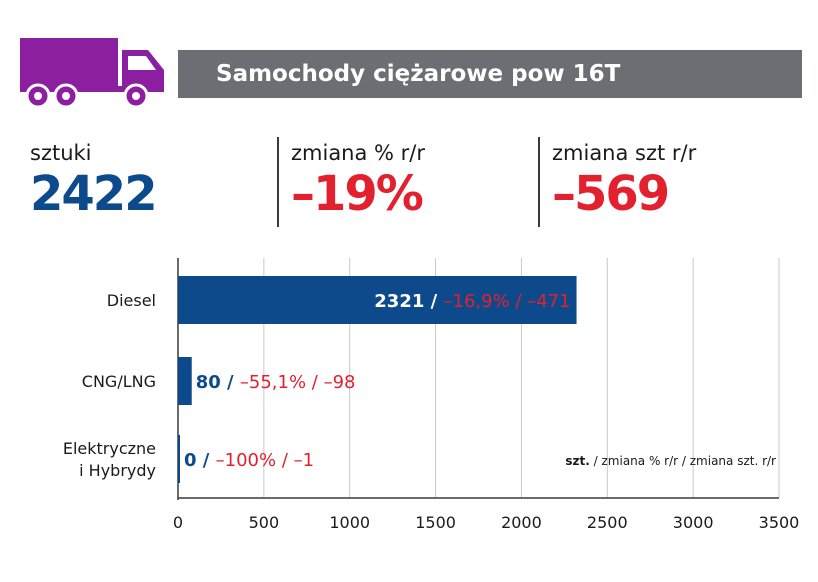 The width and height of the screenshot is (818, 582). I want to click on category-label: i Hybrydy, so click(117, 470).